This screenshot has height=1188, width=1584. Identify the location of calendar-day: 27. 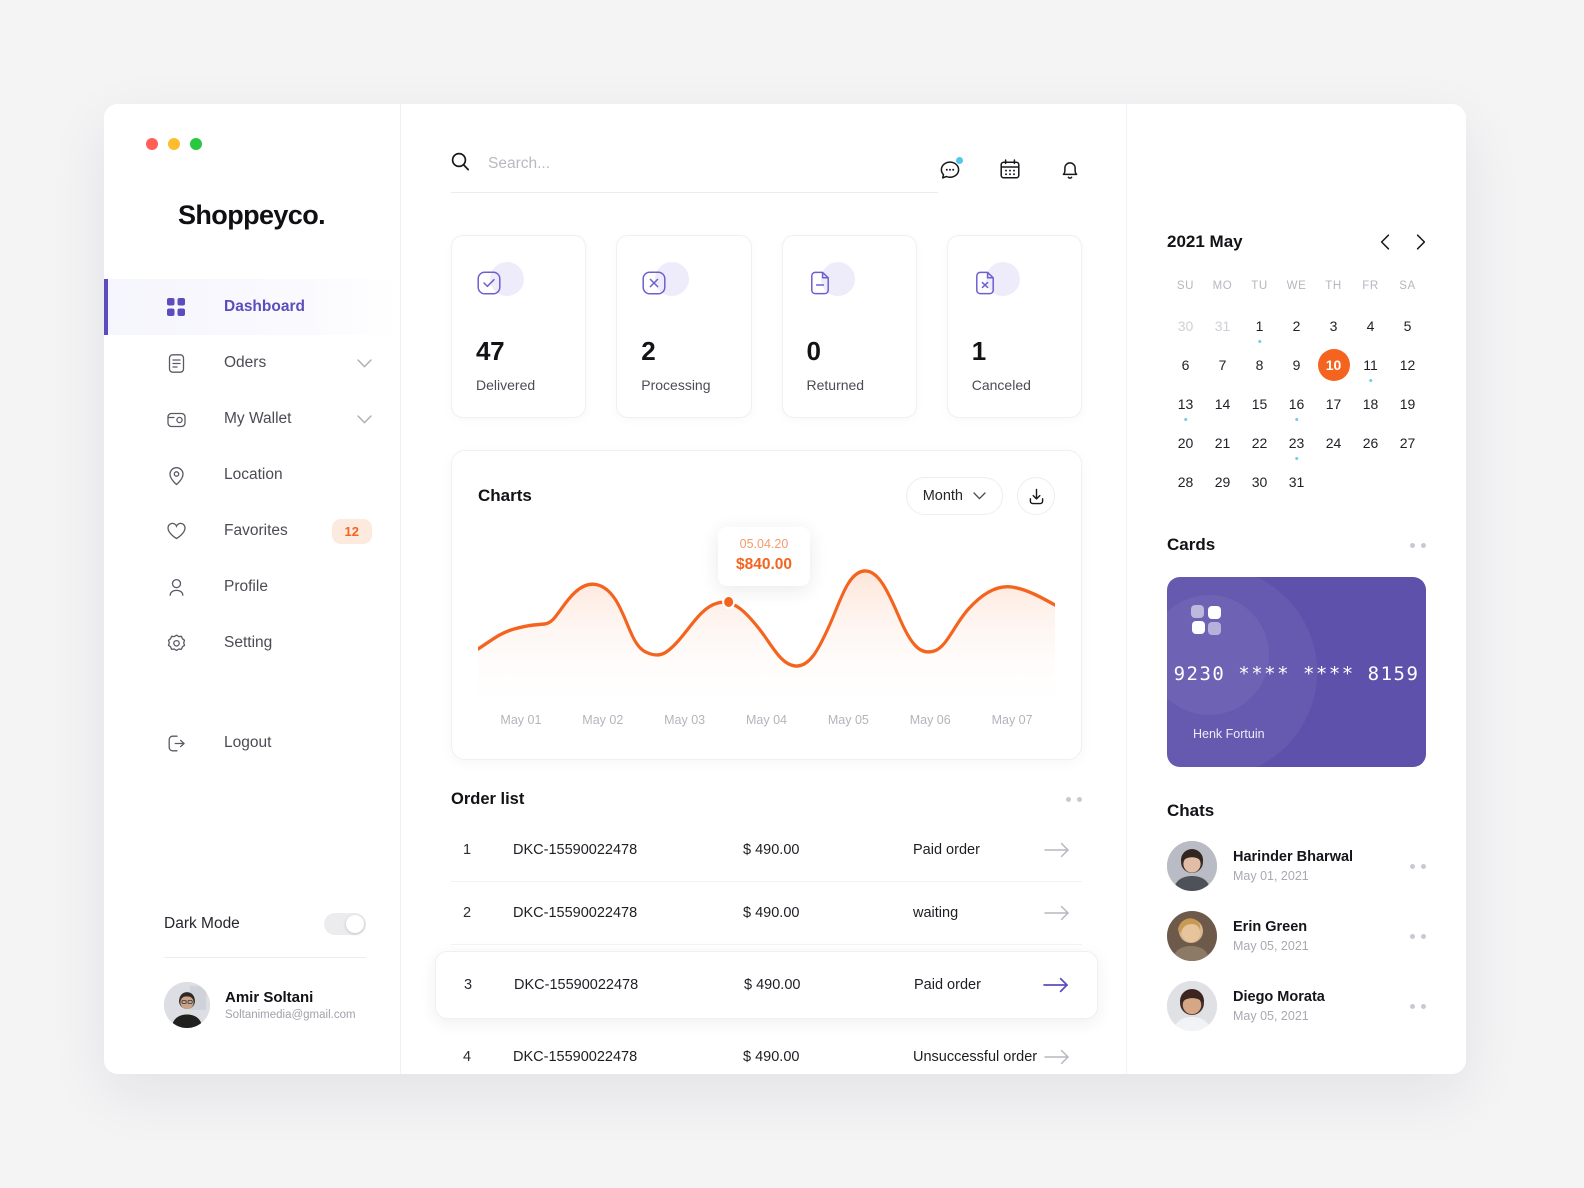
(1407, 442).